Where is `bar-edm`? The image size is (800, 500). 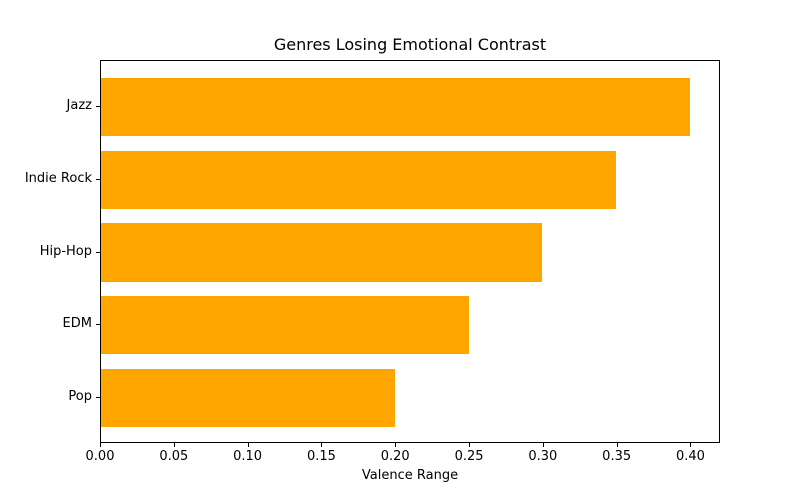
bar-edm is located at coordinates (285, 325).